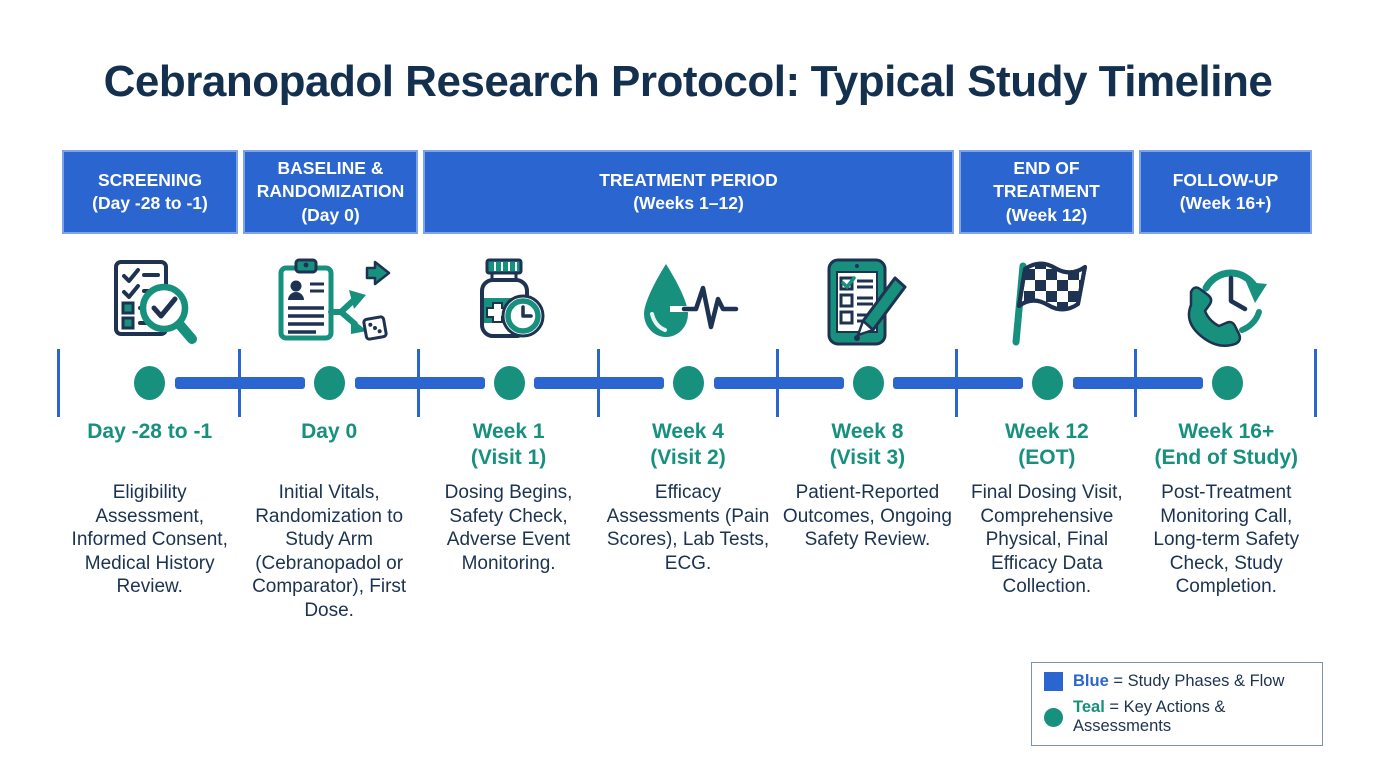 Image resolution: width=1376 pixels, height=768 pixels. Describe the element at coordinates (1053, 717) in the screenshot. I see `teal-circle-swatch` at that location.